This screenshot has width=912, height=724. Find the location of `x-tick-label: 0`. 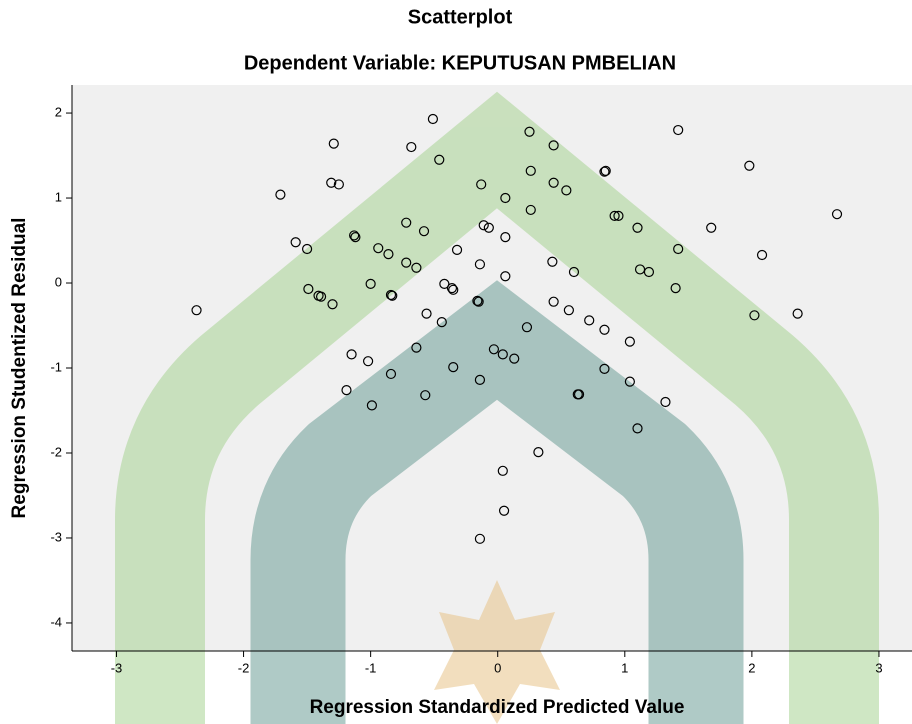

x-tick-label: 0 is located at coordinates (497, 667).